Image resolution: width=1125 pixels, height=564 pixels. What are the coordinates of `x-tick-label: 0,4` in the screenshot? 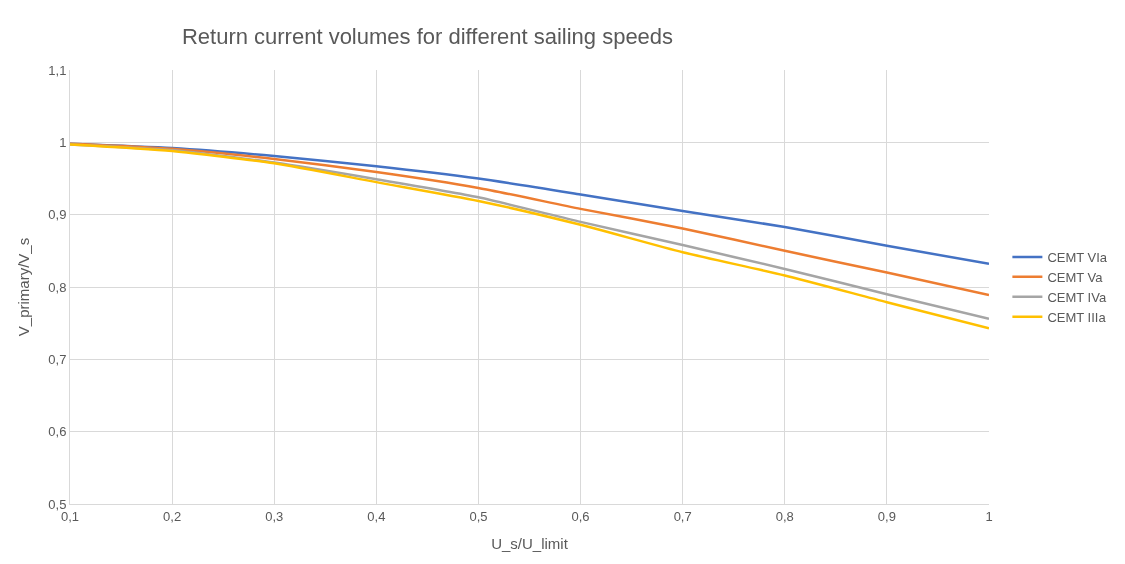 It's located at (376, 516).